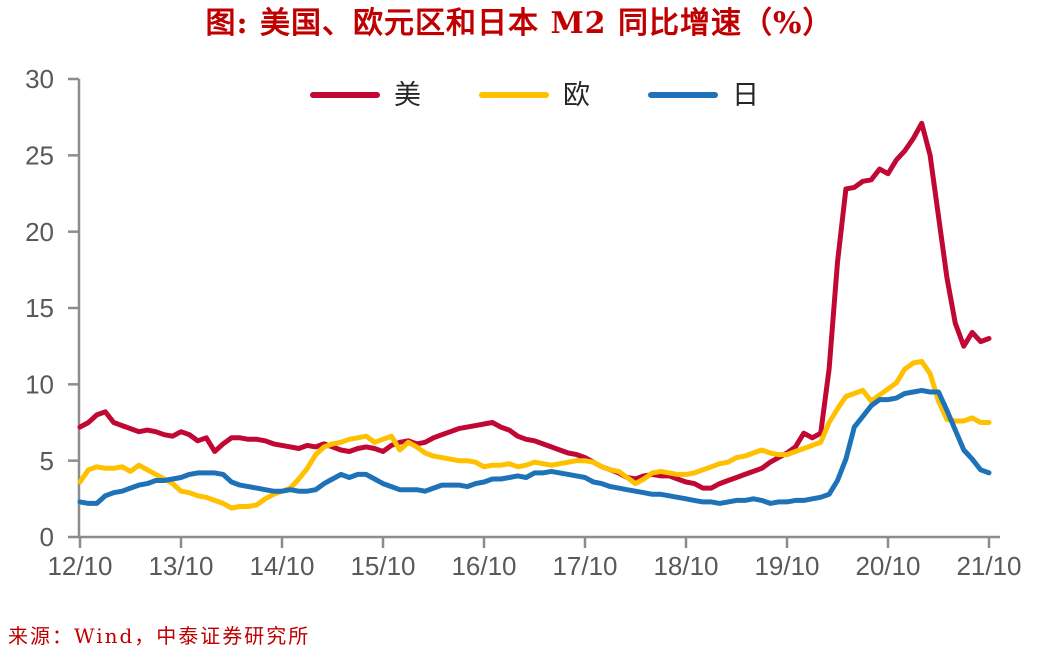 The height and width of the screenshot is (655, 1039). I want to click on chart-legend: 美欧日, so click(534, 95).